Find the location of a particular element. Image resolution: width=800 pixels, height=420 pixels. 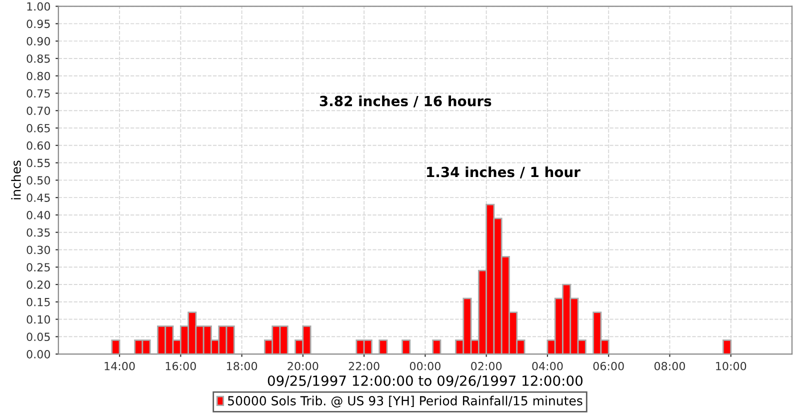

y-tick-label: 1.00 is located at coordinates (38, 6).